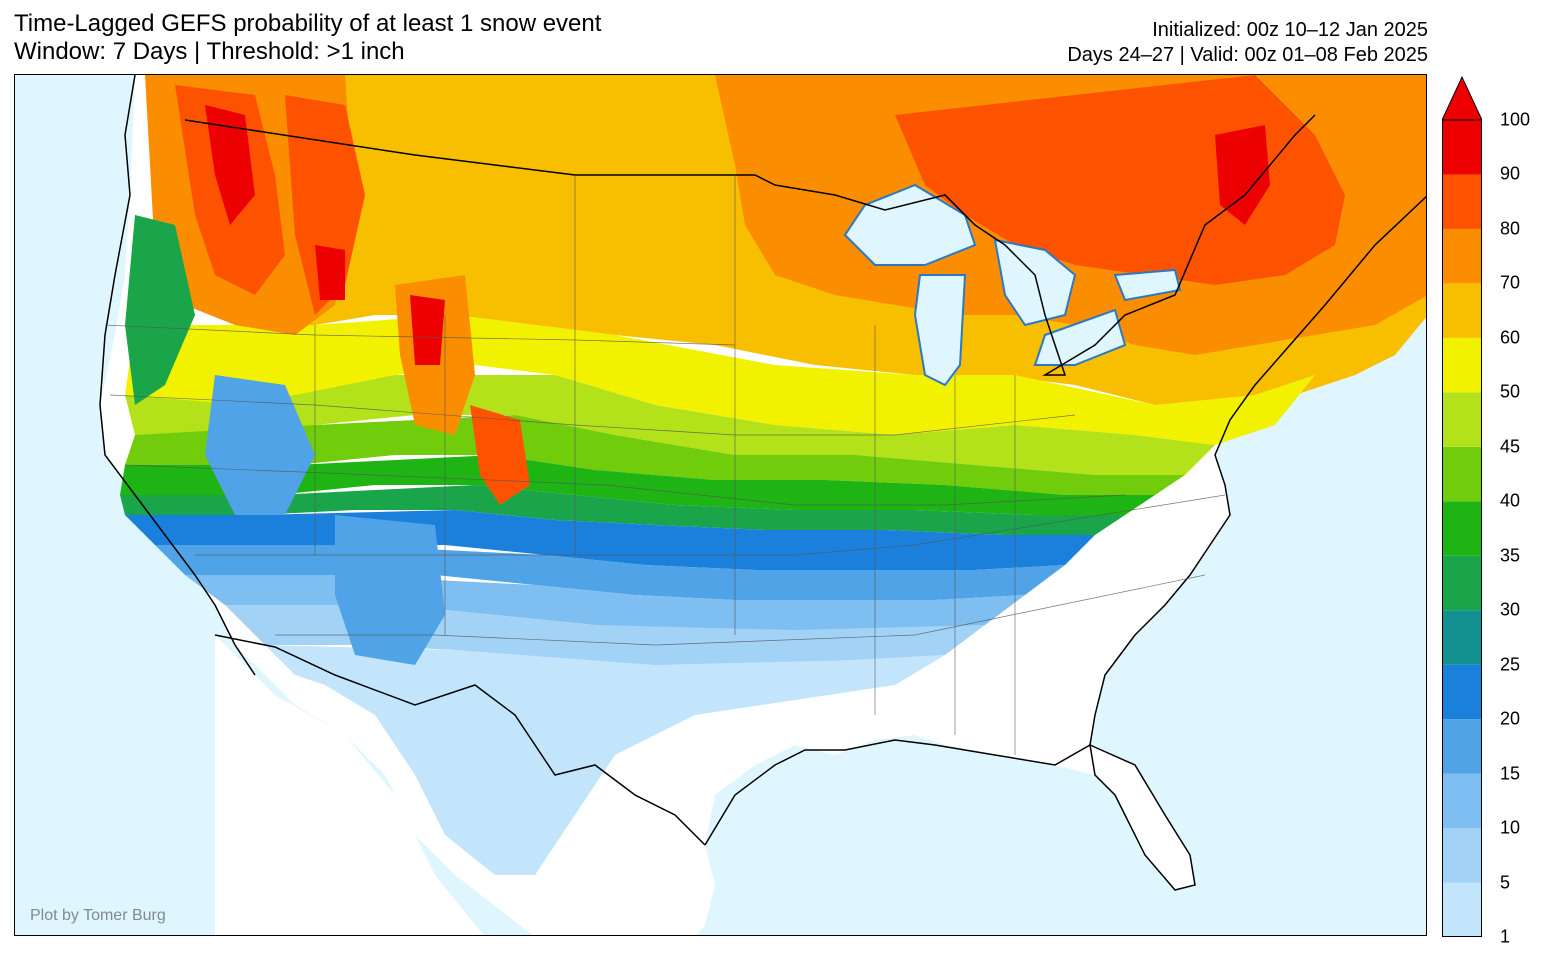 The width and height of the screenshot is (1550, 963). What do you see at coordinates (1510, 773) in the screenshot?
I see `colorbar-tick-label: 15` at bounding box center [1510, 773].